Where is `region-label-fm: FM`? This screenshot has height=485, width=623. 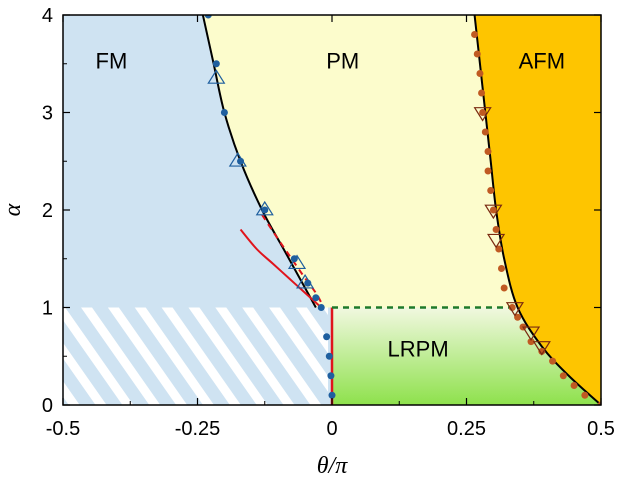 region-label-fm: FM is located at coordinates (112, 61).